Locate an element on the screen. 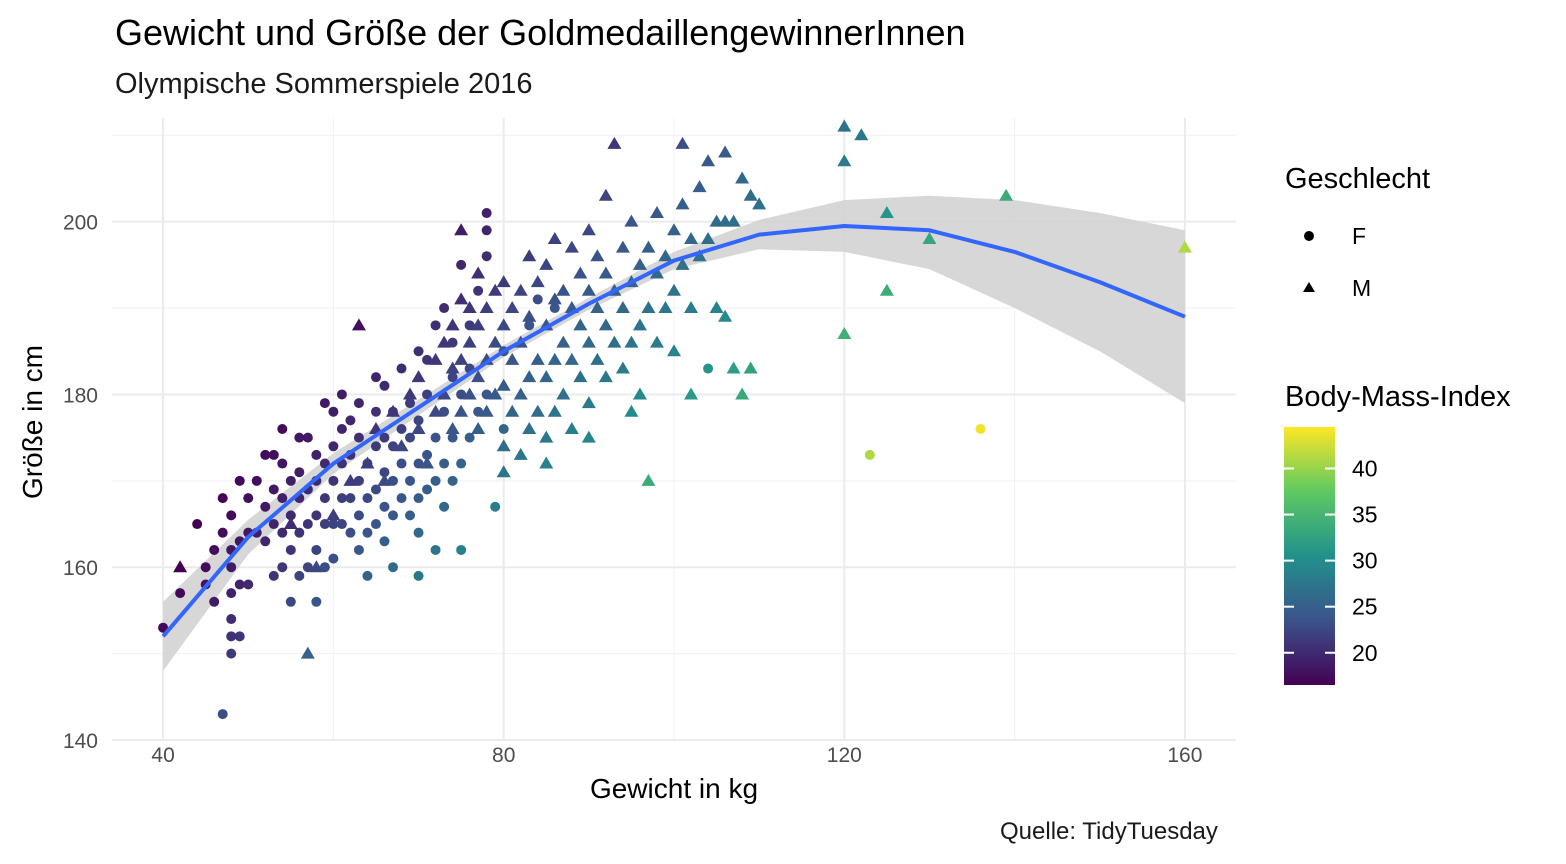 This screenshot has width=1566, height=864. x-tick-label: 80 is located at coordinates (503, 755).